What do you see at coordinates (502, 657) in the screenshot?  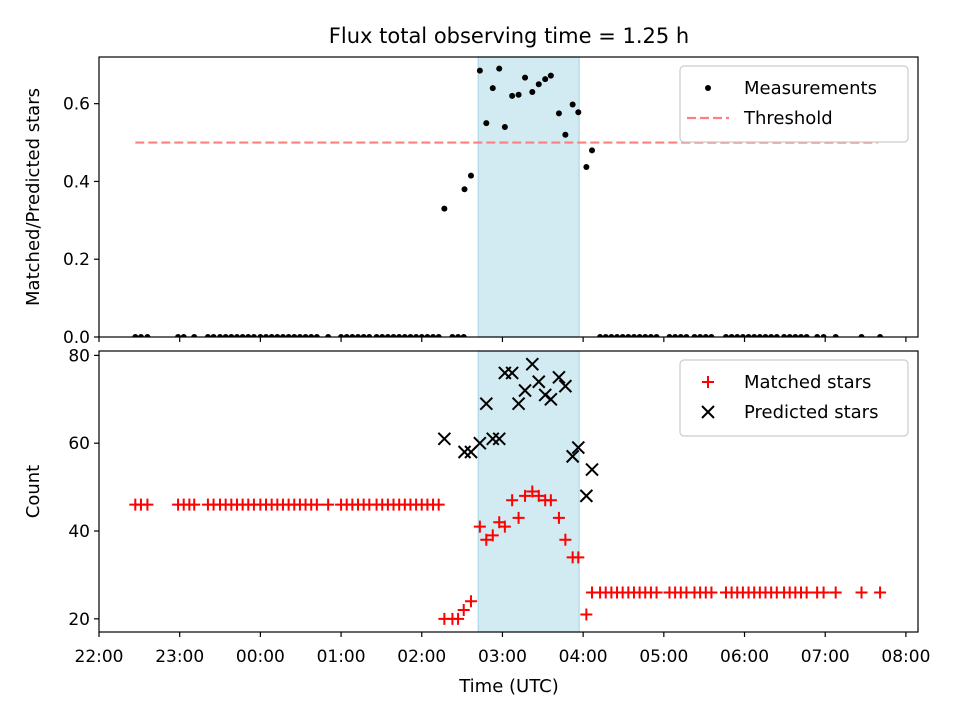 I see `x-tick-label: 03:00` at bounding box center [502, 657].